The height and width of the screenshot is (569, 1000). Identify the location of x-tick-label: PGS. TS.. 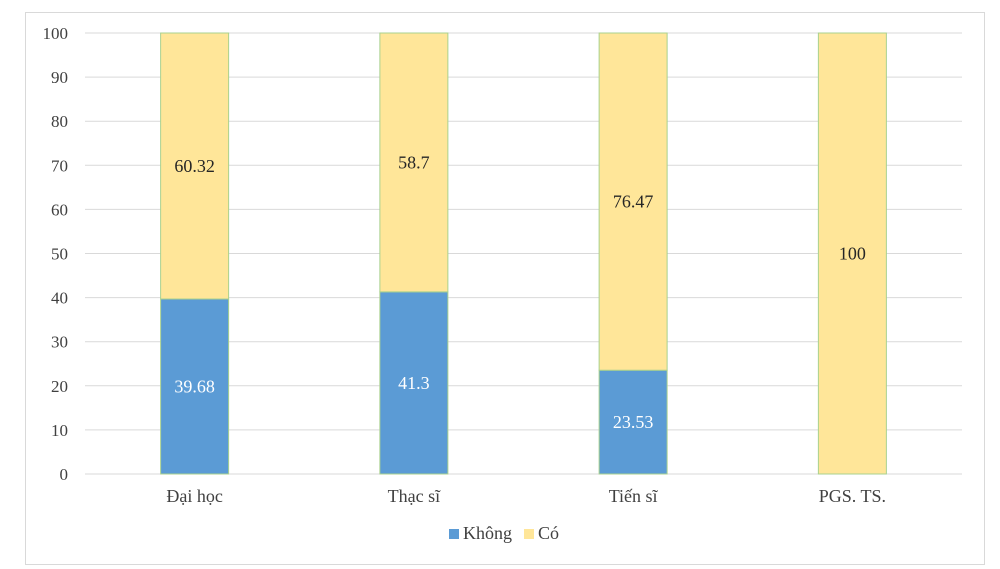
(852, 496).